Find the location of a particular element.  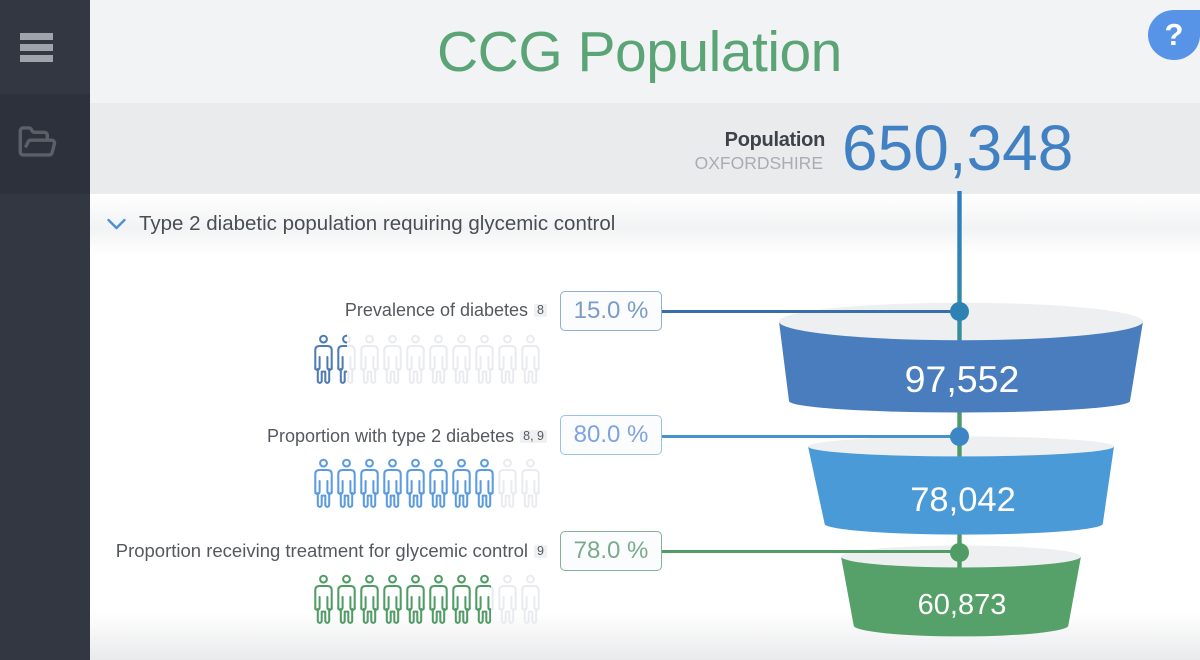

svg-text: 97,552 is located at coordinates (962, 379).